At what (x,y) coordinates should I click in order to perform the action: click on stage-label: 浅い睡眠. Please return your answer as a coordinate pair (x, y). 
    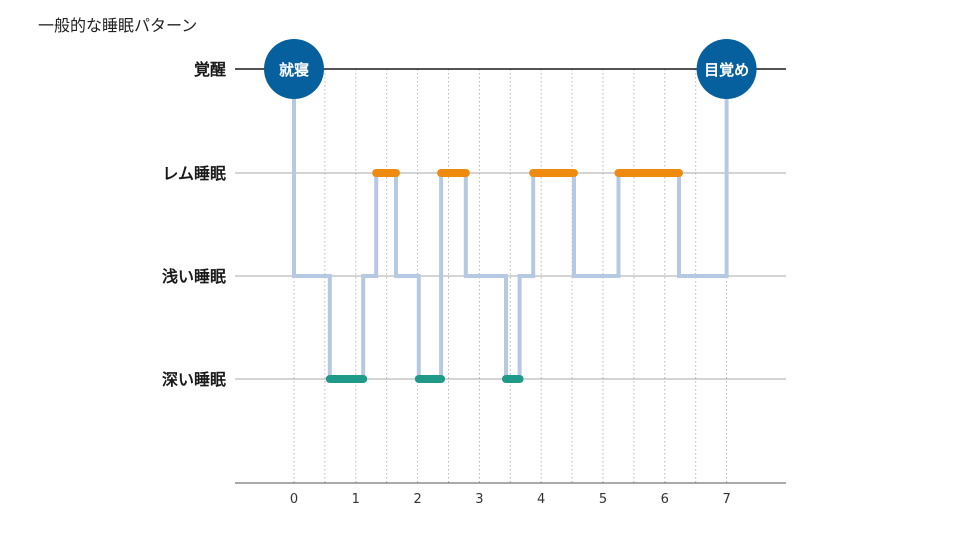
    Looking at the image, I should click on (194, 276).